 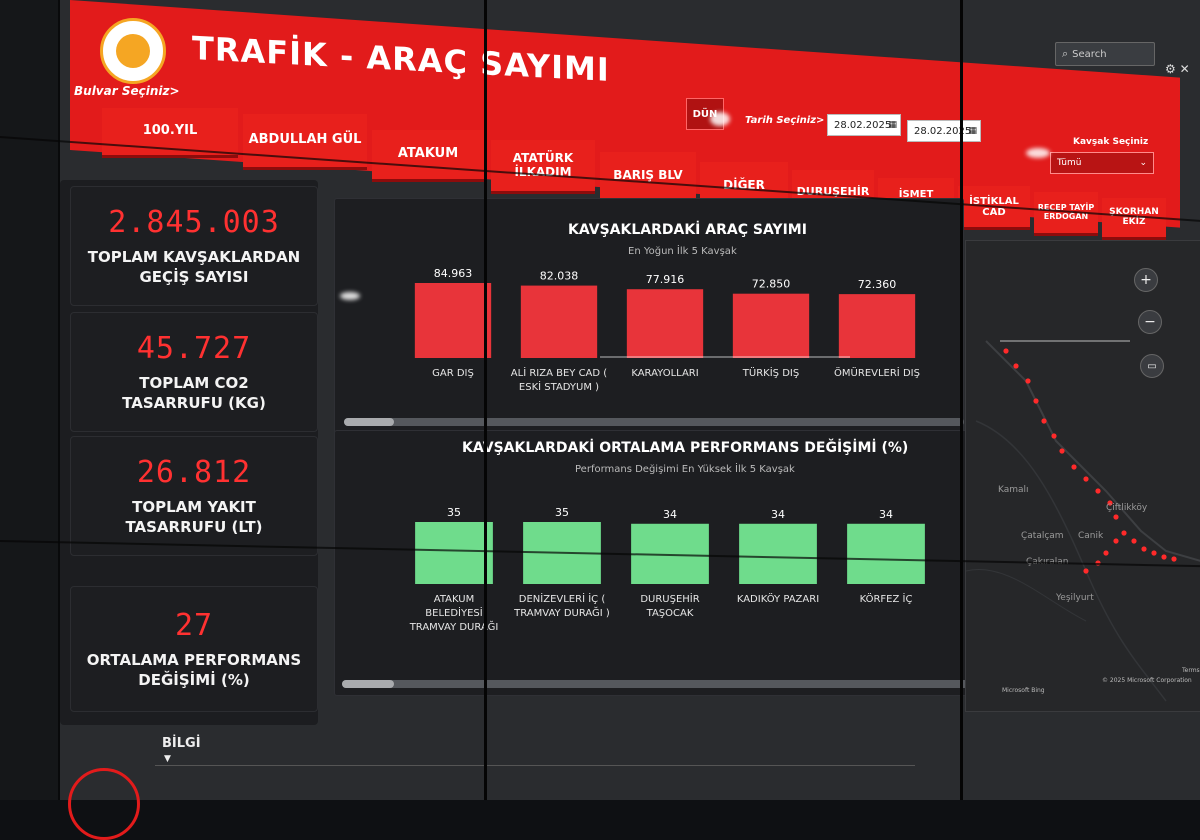 I want to click on municipality-logo, so click(x=133, y=51).